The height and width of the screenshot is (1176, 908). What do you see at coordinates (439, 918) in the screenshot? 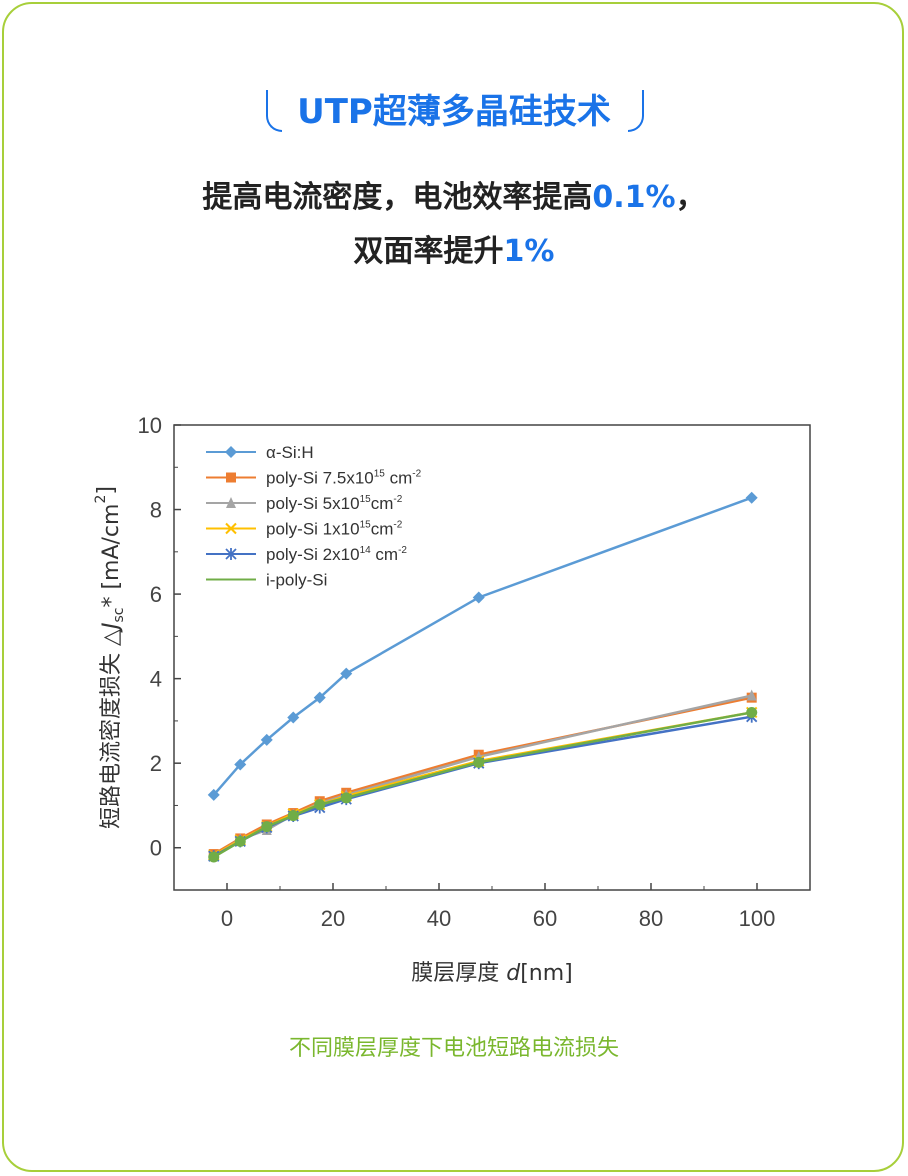
I see `x-tick-label: 40` at bounding box center [439, 918].